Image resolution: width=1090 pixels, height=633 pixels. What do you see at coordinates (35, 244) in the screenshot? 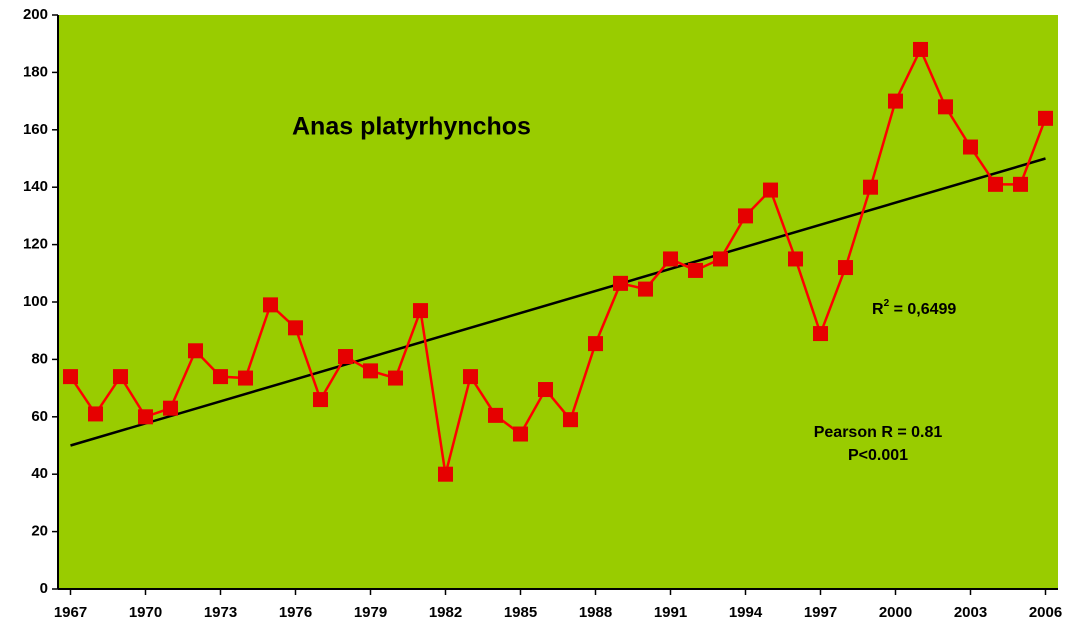
I see `y-tick-label: 120` at bounding box center [35, 244].